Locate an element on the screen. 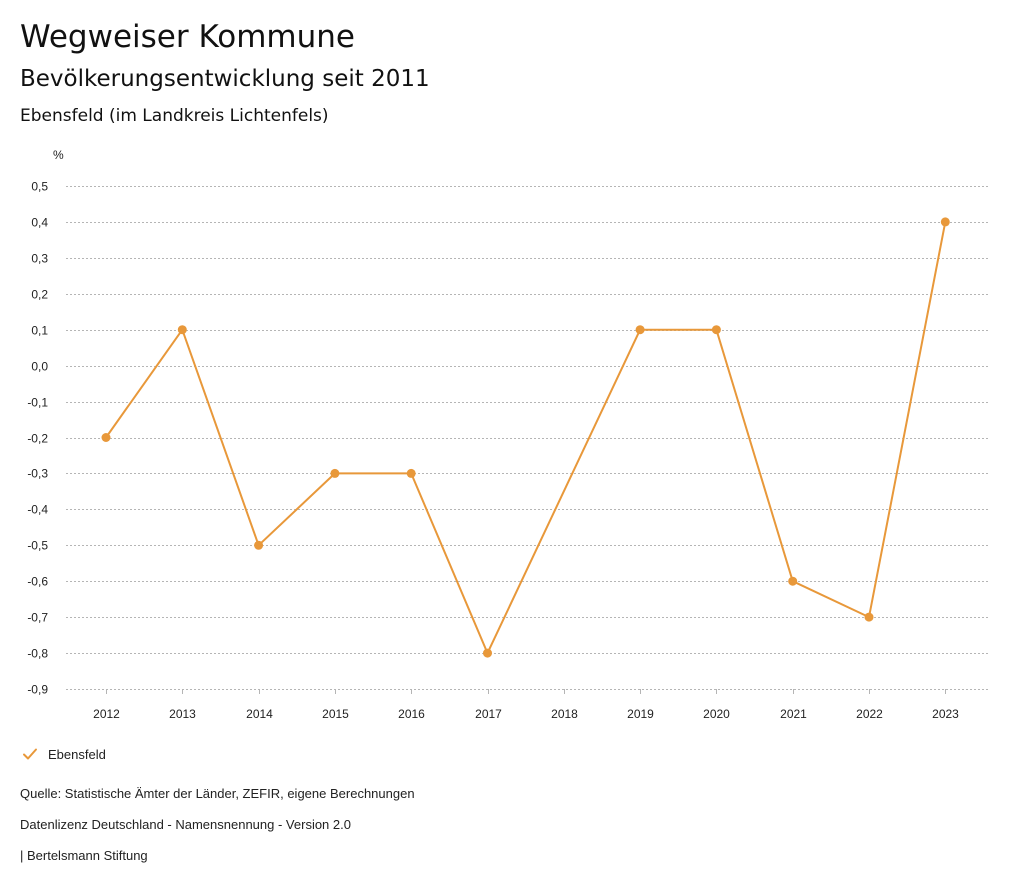 This screenshot has height=888, width=1024. y-tick-label: -0,1 is located at coordinates (37, 403).